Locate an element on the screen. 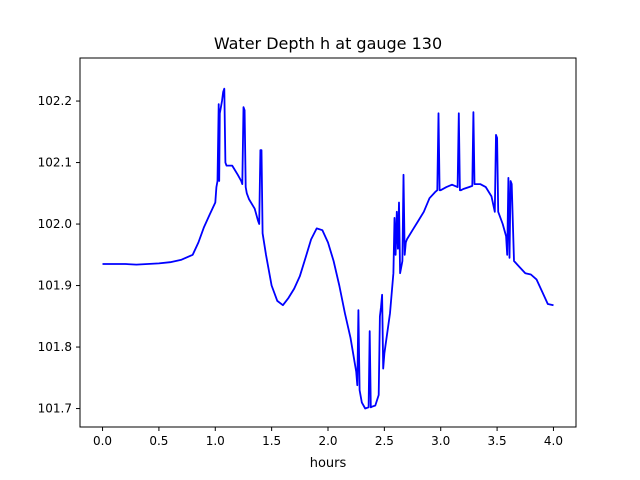 The image size is (640, 480). x-tick-label: 1.0 is located at coordinates (215, 441).